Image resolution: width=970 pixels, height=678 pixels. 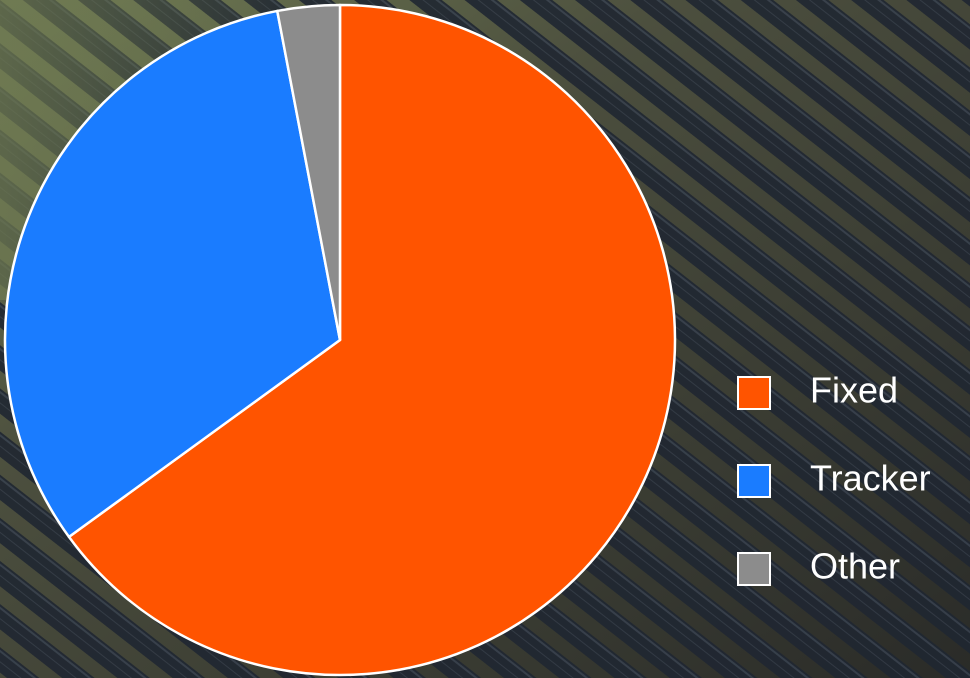 I want to click on legend: Fixed Tracker Other, so click(x=834, y=478).